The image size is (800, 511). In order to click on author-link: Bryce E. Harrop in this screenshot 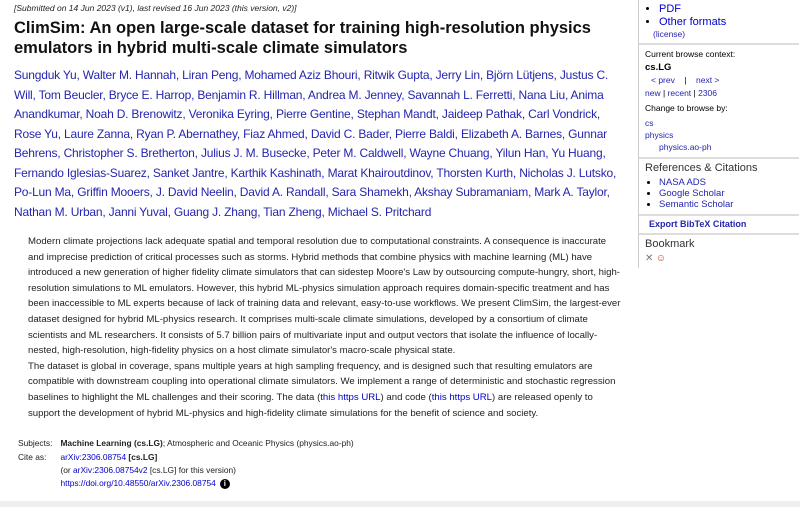, I will do `click(150, 94)`.